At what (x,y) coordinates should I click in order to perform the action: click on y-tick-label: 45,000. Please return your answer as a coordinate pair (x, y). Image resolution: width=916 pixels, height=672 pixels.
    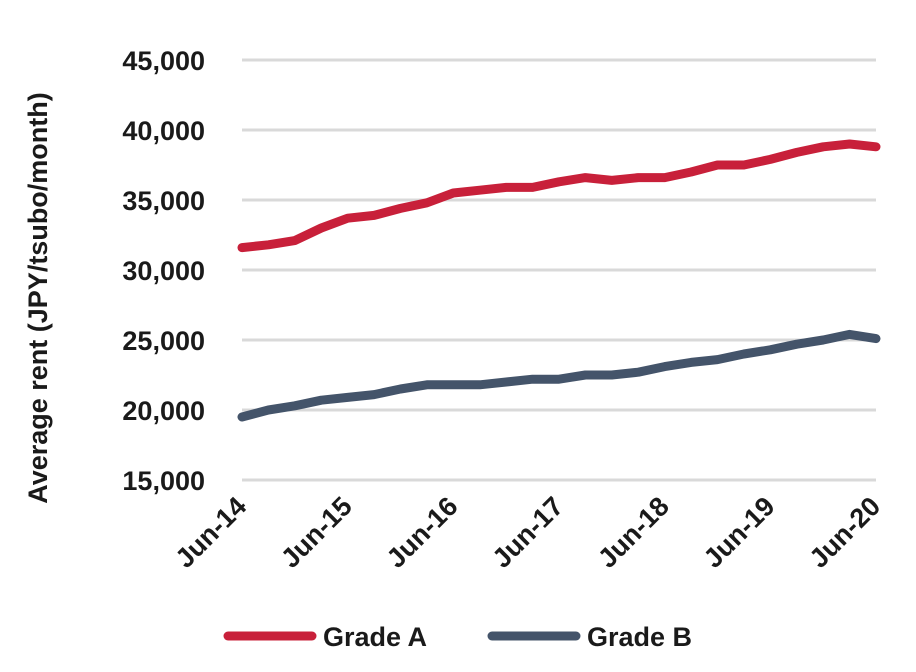
    Looking at the image, I should click on (163, 61).